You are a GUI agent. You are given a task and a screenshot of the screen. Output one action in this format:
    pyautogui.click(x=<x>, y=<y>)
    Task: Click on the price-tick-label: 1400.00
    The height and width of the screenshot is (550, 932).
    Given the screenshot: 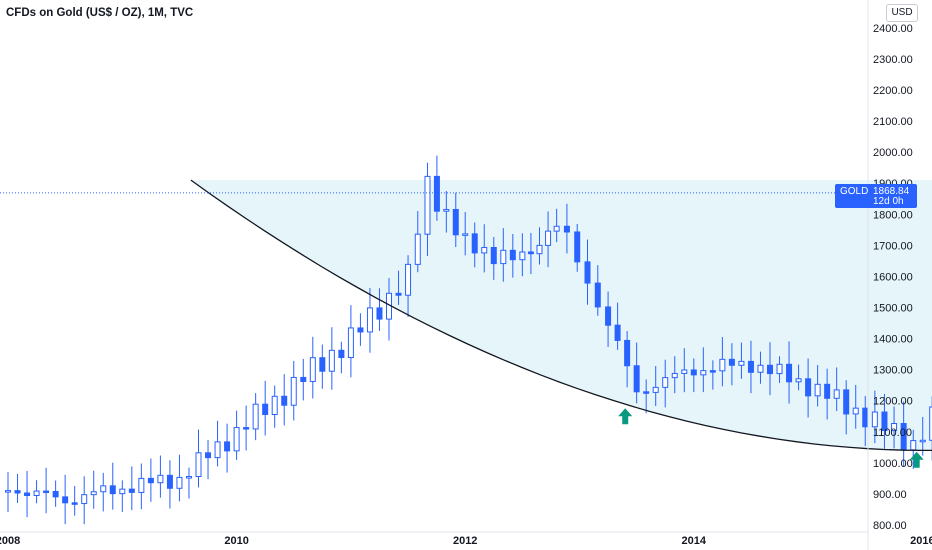 What is the action you would take?
    pyautogui.click(x=893, y=340)
    